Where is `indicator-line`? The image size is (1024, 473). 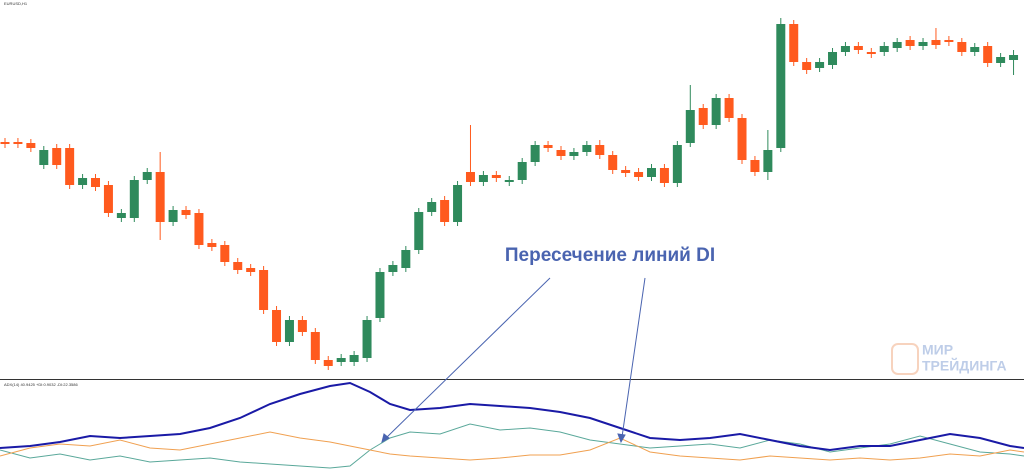 indicator-line is located at coordinates (512, 446).